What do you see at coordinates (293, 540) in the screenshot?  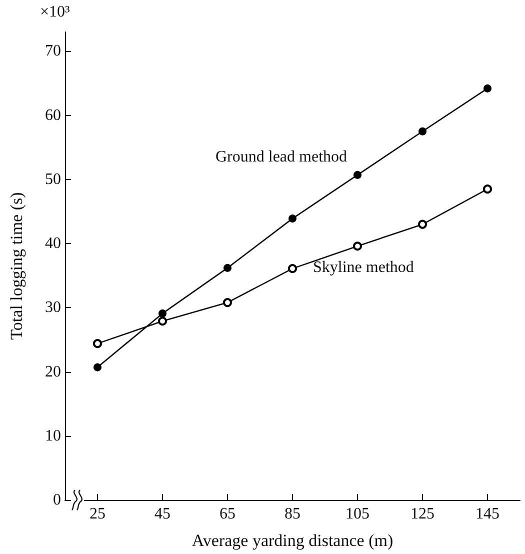 I see `x-axis-title: Average yarding distance (m)` at bounding box center [293, 540].